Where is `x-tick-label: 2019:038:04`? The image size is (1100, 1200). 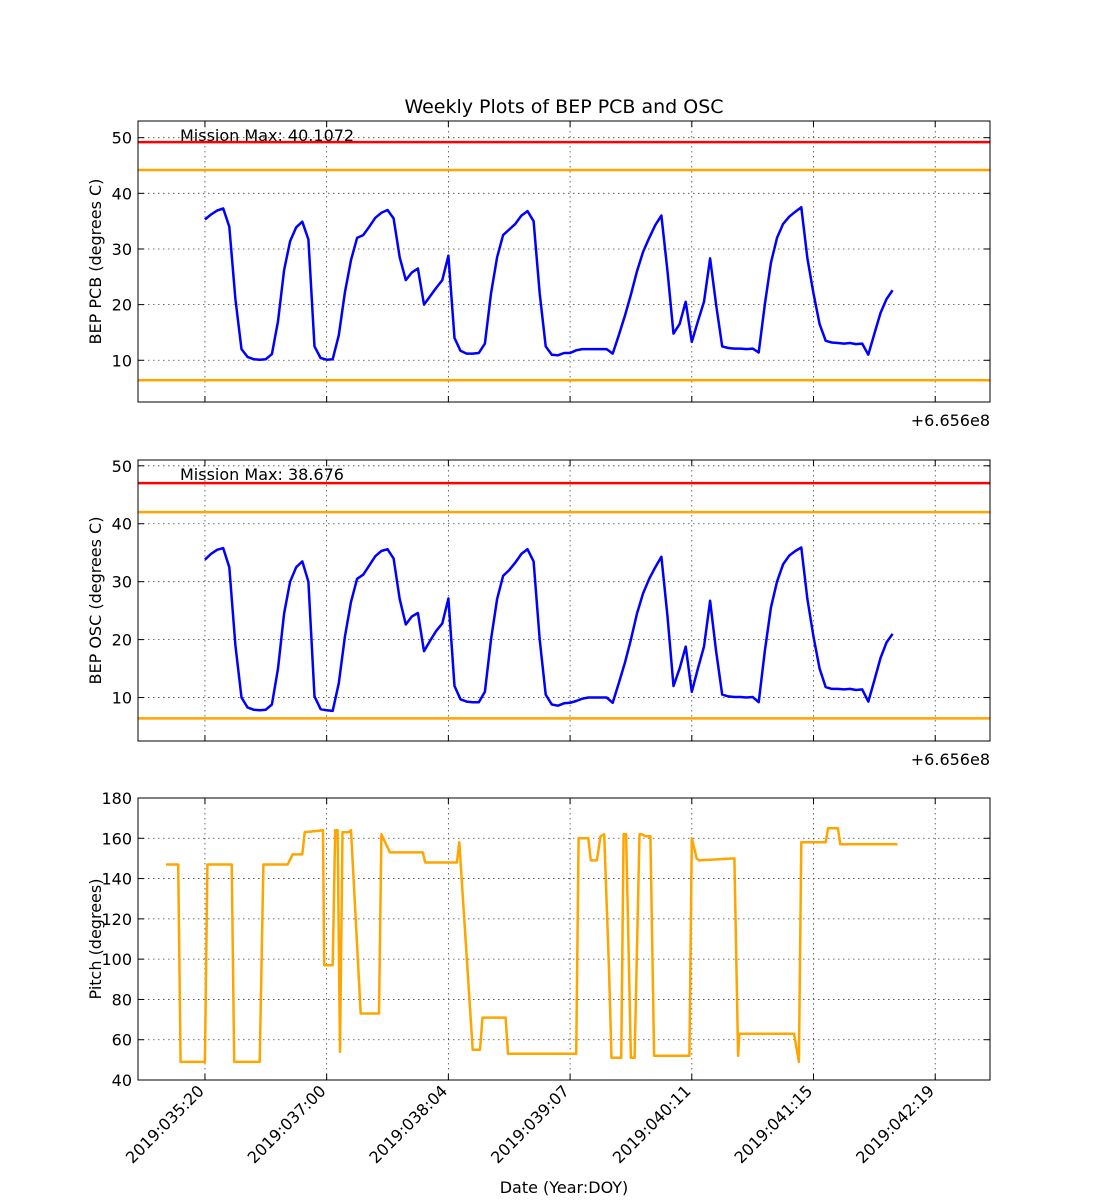 x-tick-label: 2019:038:04 is located at coordinates (408, 1124).